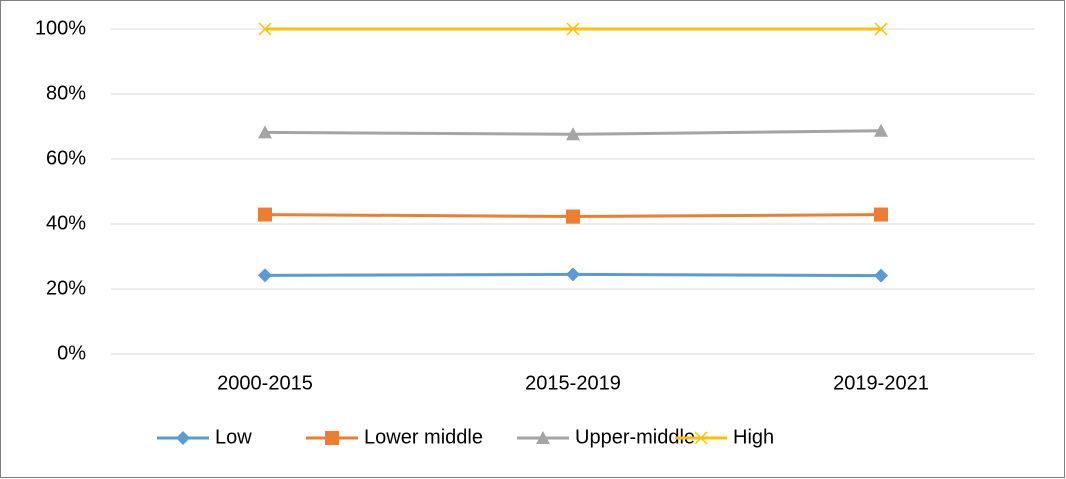 The image size is (1066, 479). What do you see at coordinates (423, 437) in the screenshot?
I see `legend-label: Lower middle` at bounding box center [423, 437].